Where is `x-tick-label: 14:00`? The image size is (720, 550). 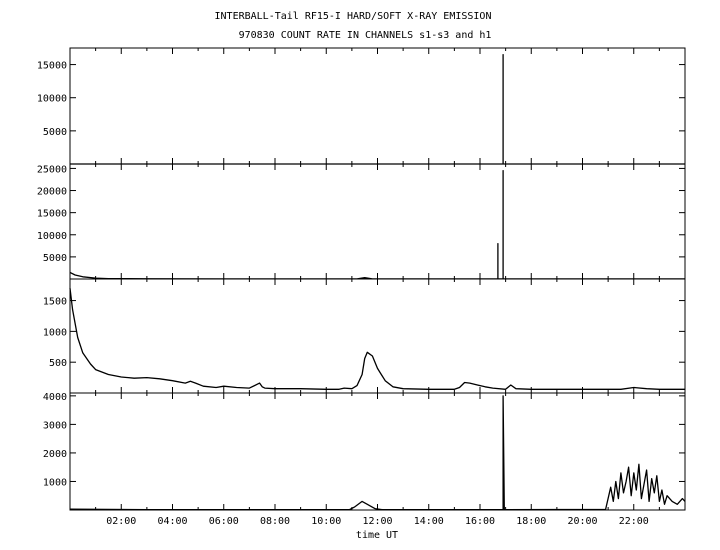
x-tick-label: 14:00 is located at coordinates (429, 521).